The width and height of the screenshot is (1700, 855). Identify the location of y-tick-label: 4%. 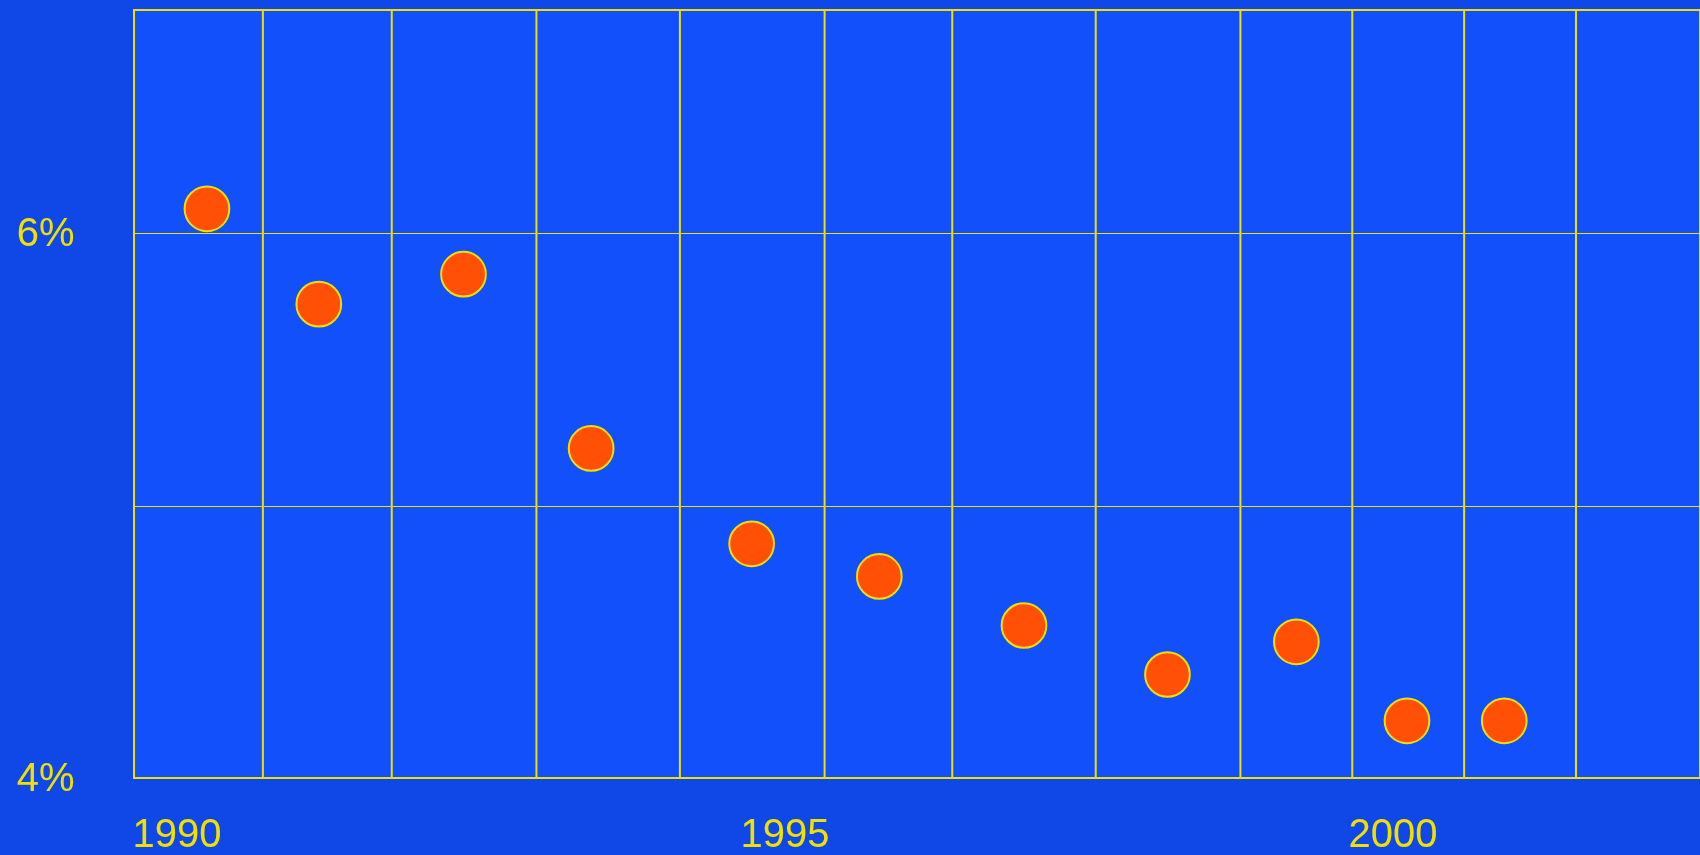
(45, 776).